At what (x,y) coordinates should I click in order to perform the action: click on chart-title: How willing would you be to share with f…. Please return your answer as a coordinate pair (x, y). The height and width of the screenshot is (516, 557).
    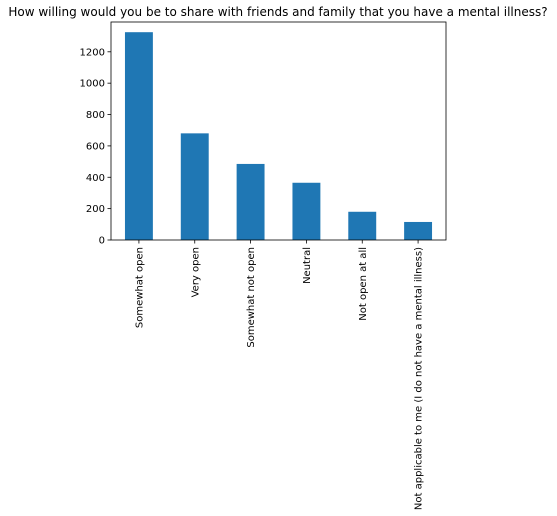
    Looking at the image, I should click on (277, 12).